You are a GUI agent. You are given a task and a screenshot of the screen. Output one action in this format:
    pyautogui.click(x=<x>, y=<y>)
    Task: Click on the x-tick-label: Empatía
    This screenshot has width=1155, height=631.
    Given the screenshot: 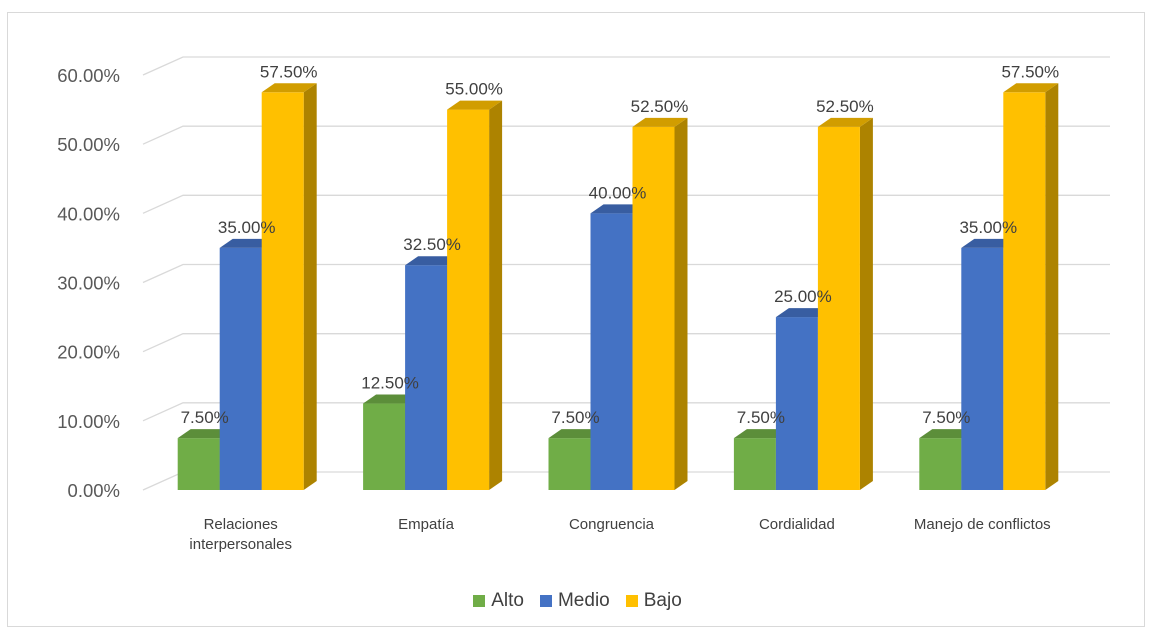 What is the action you would take?
    pyautogui.click(x=426, y=524)
    